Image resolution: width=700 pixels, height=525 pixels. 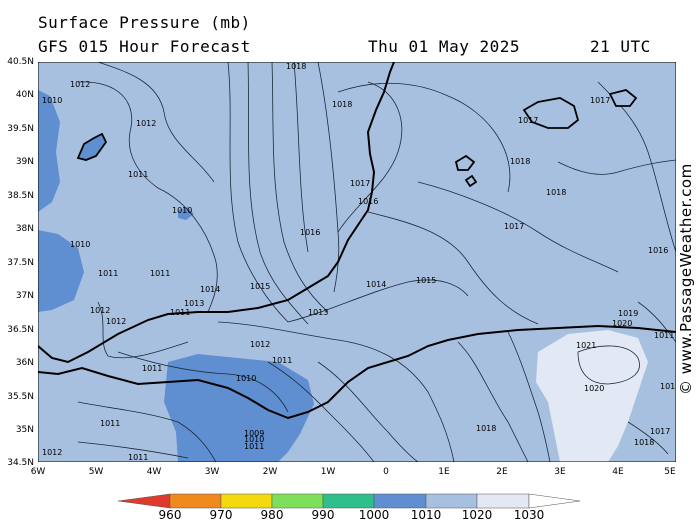 What do you see at coordinates (386, 472) in the screenshot?
I see `lon-label: 0` at bounding box center [386, 472].